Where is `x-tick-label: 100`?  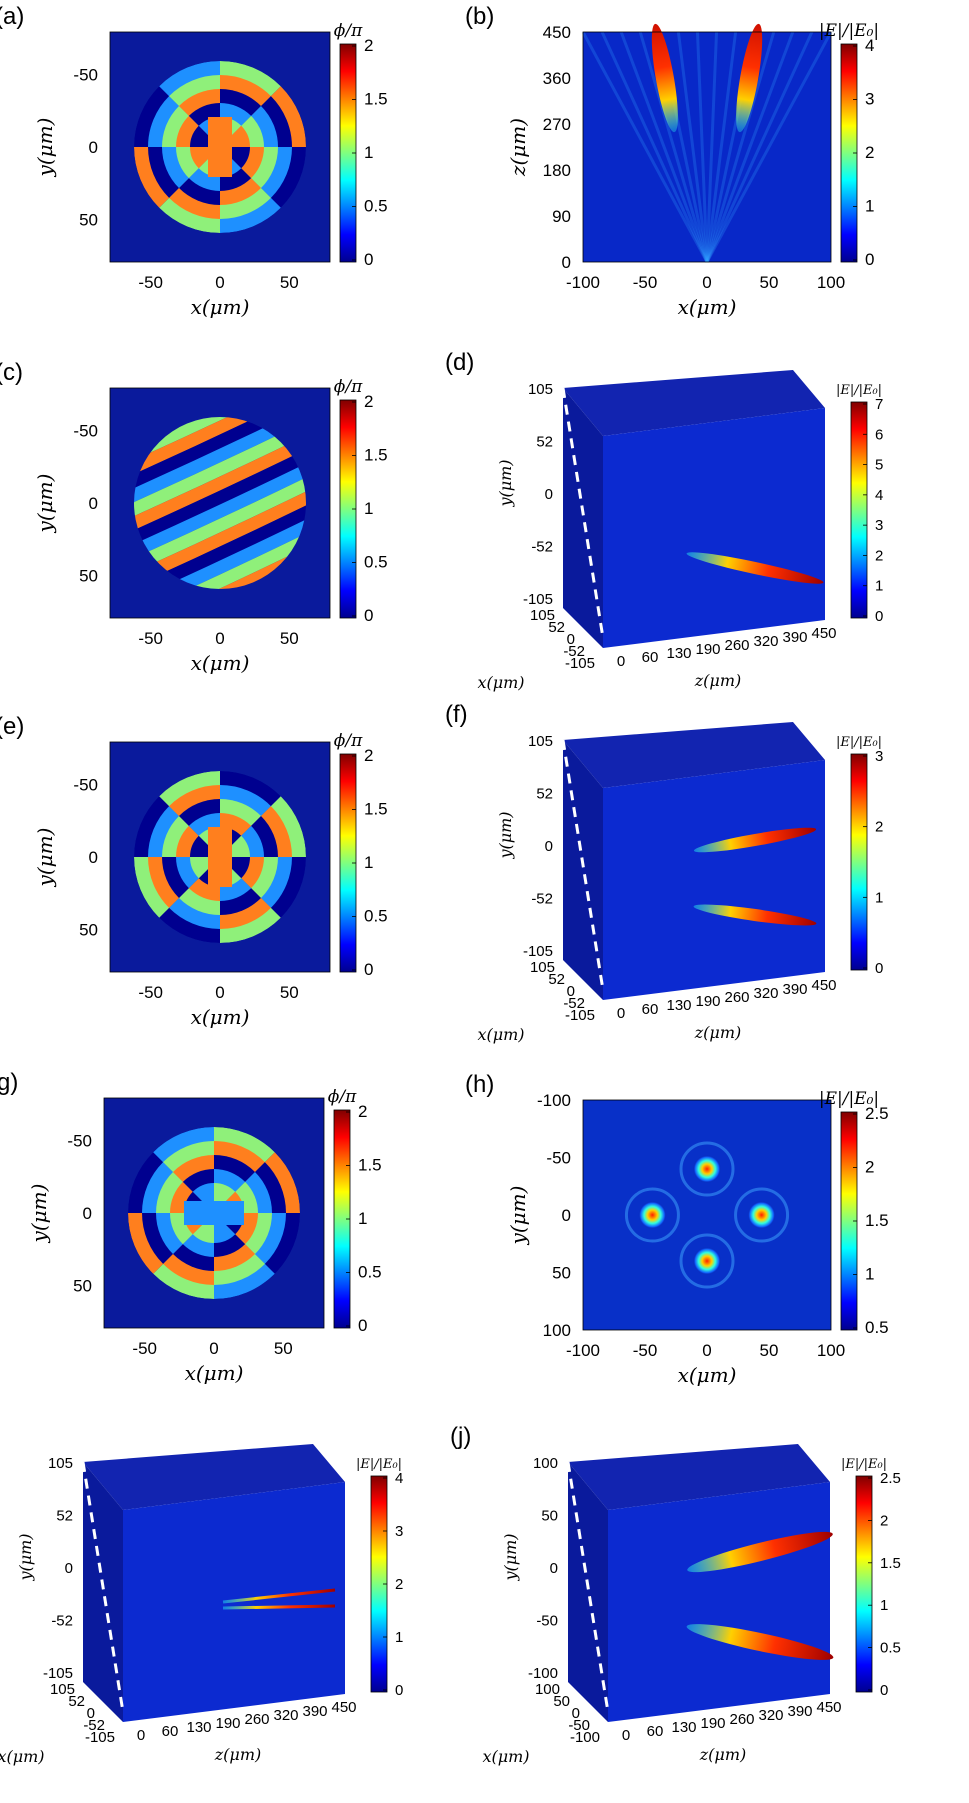 x-tick-label: 100 is located at coordinates (547, 1689).